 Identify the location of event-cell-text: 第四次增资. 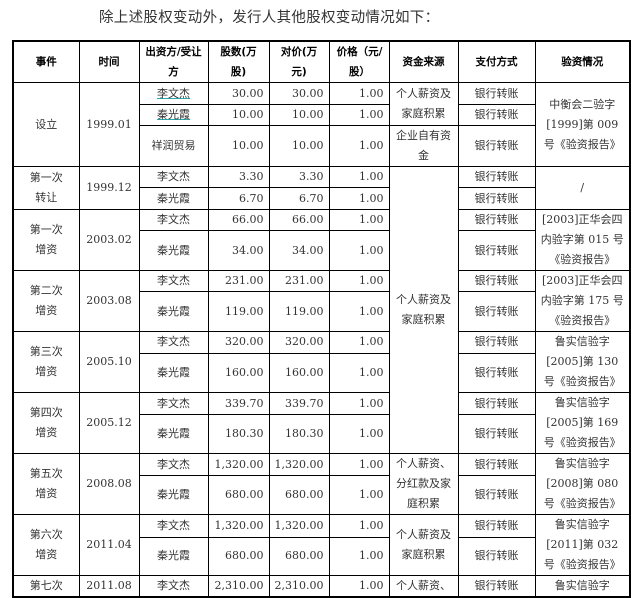
(46, 422).